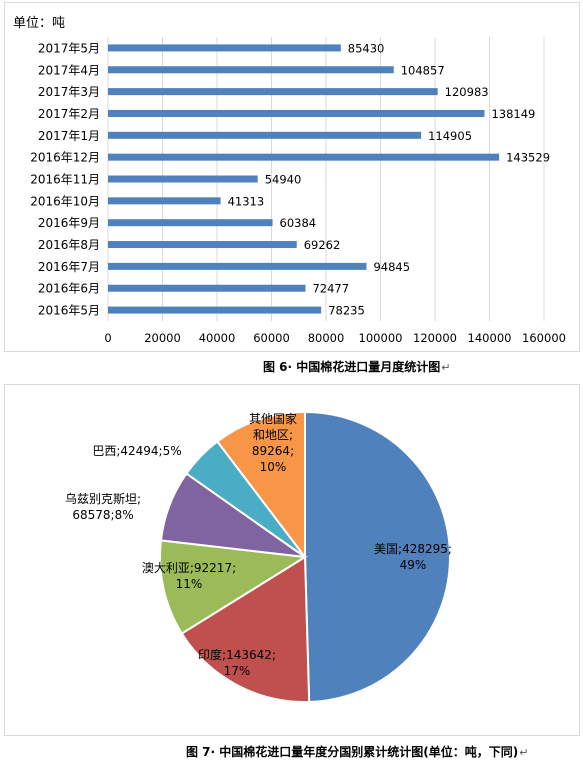  Describe the element at coordinates (162, 338) in the screenshot. I see `x-tick-label: 20000` at that location.